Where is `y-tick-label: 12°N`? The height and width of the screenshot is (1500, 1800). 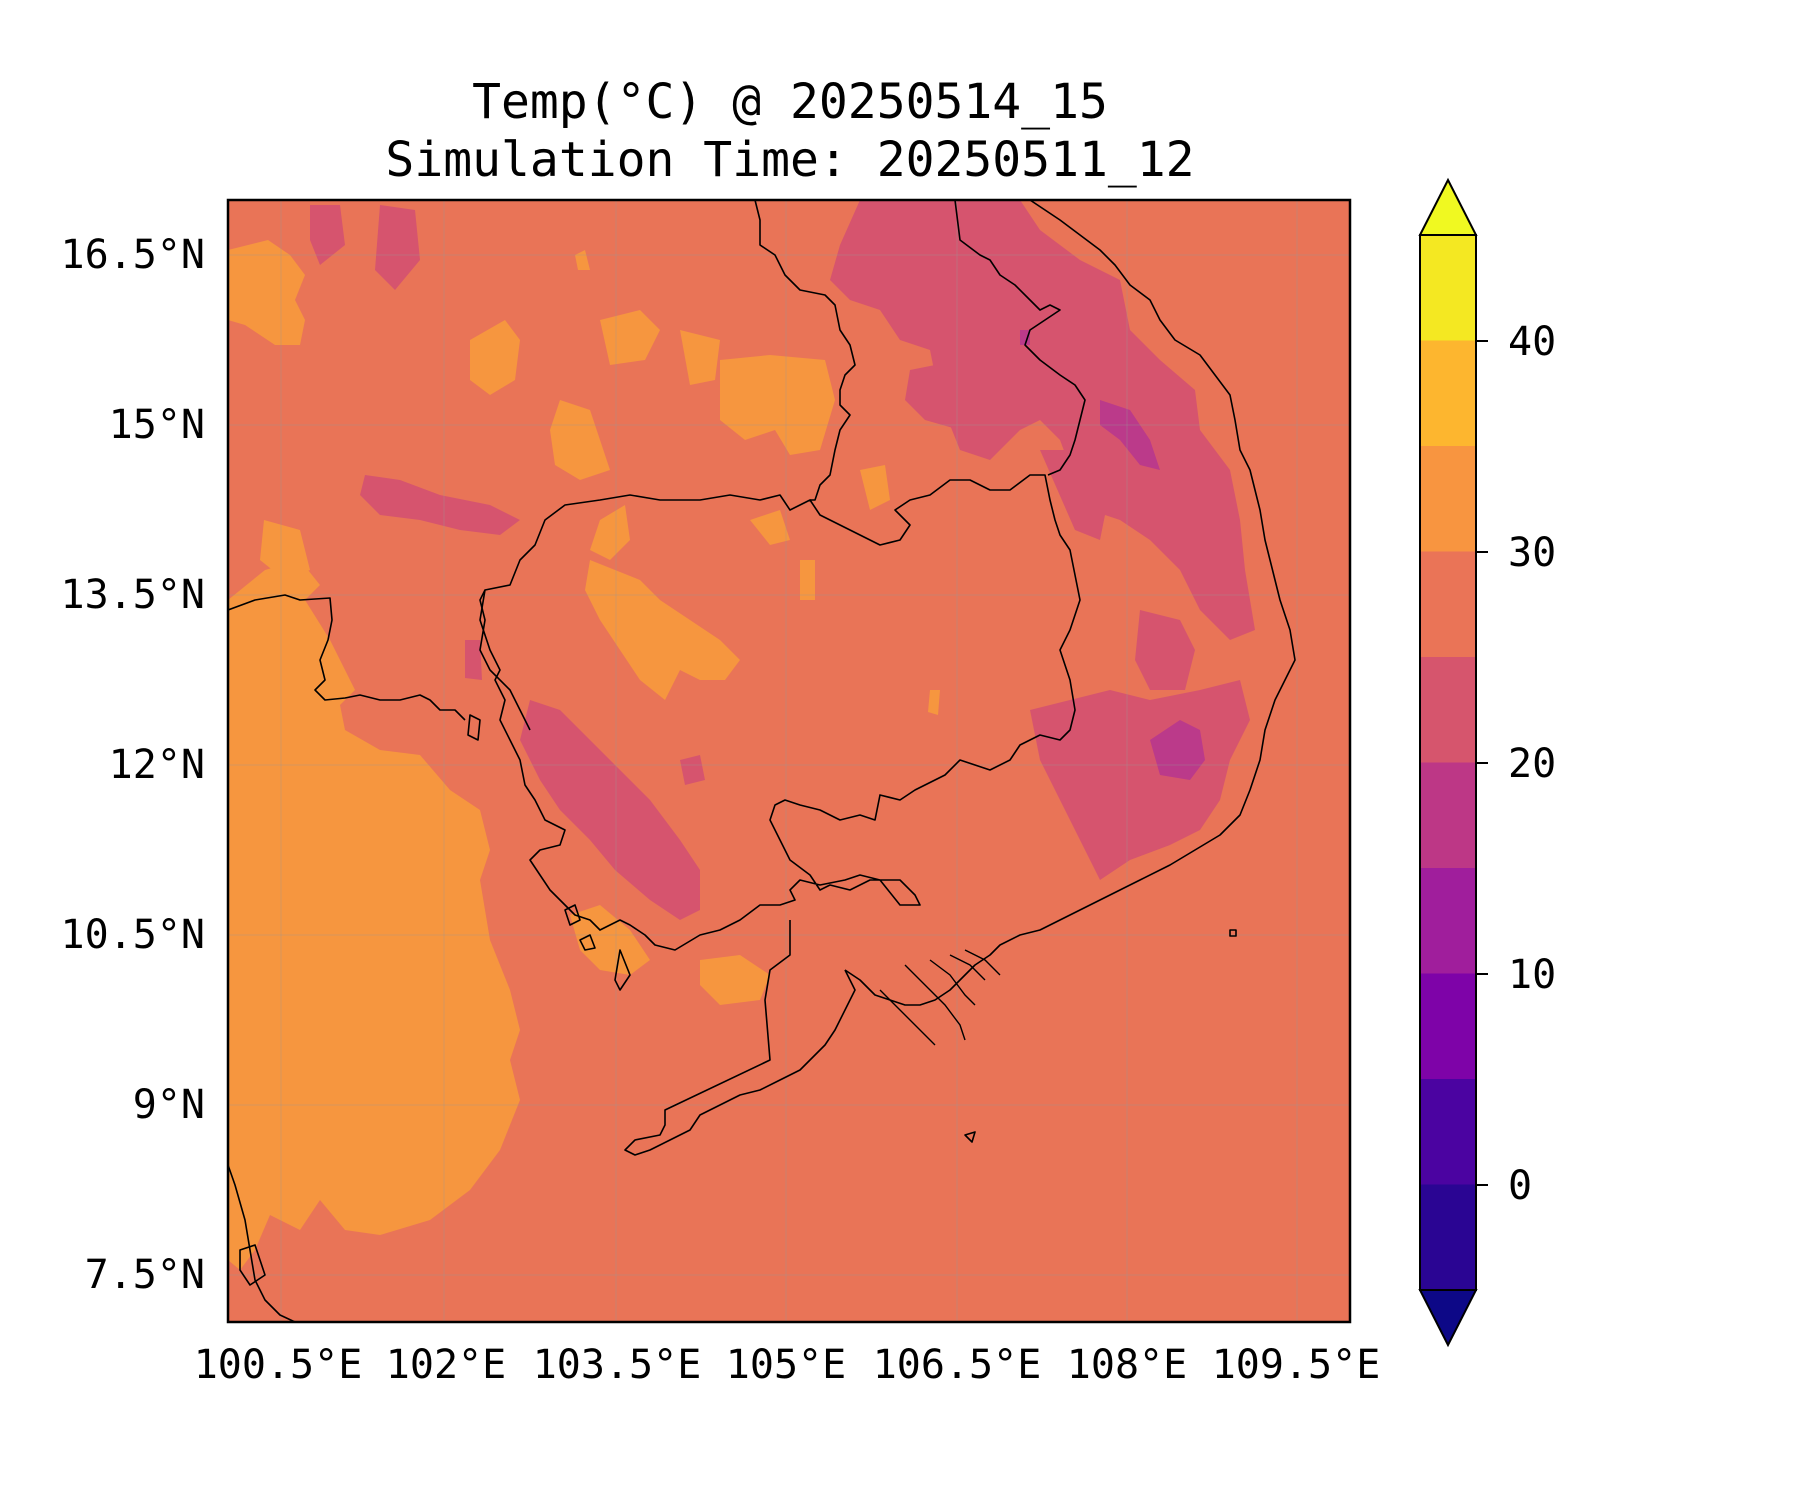
y-tick-label: 12°N is located at coordinates (157, 765).